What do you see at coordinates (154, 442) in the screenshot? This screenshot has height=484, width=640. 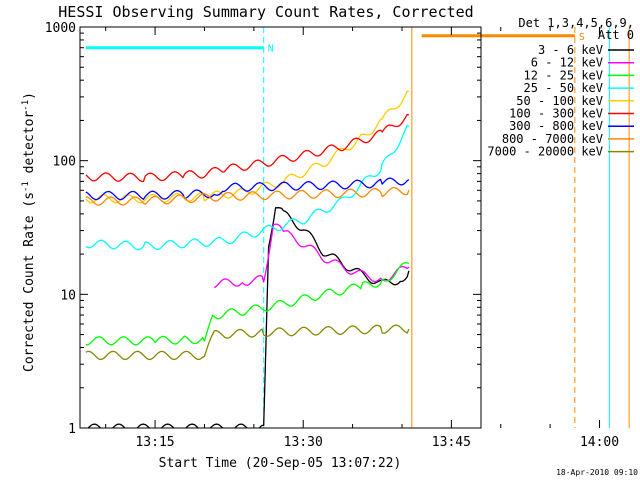 I see `x-tick-label-0: 13:15` at bounding box center [154, 442].